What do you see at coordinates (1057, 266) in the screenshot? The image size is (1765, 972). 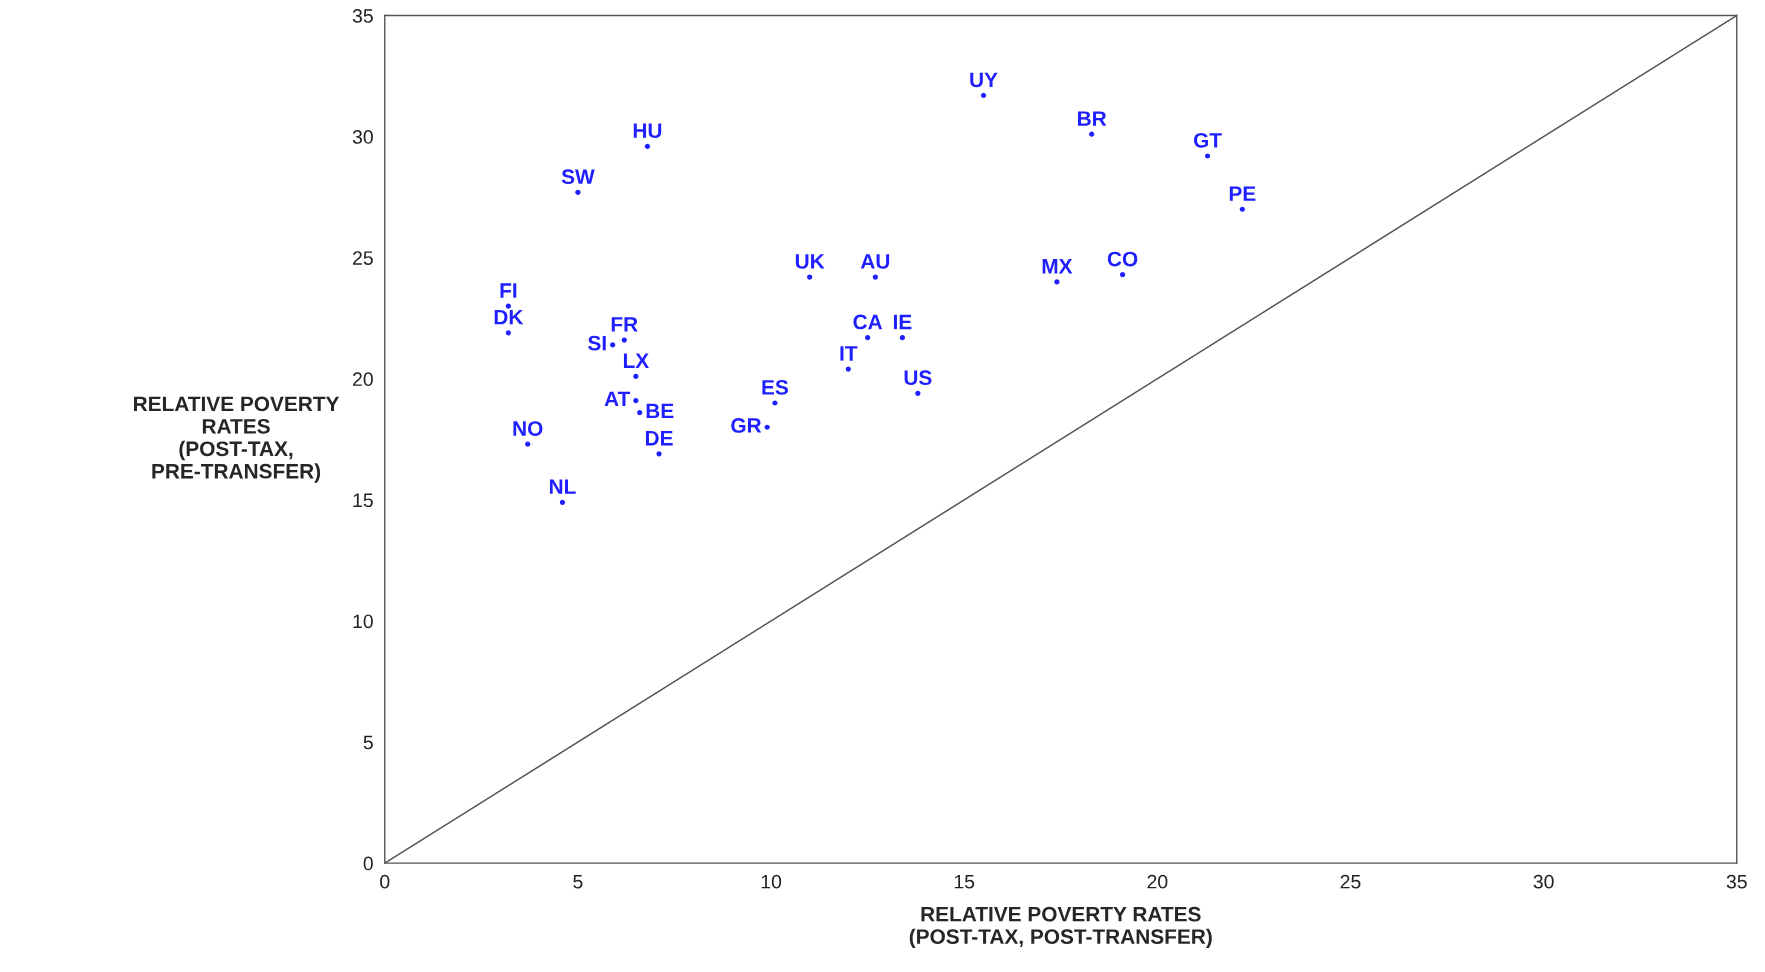 I see `series-label: MX` at bounding box center [1057, 266].